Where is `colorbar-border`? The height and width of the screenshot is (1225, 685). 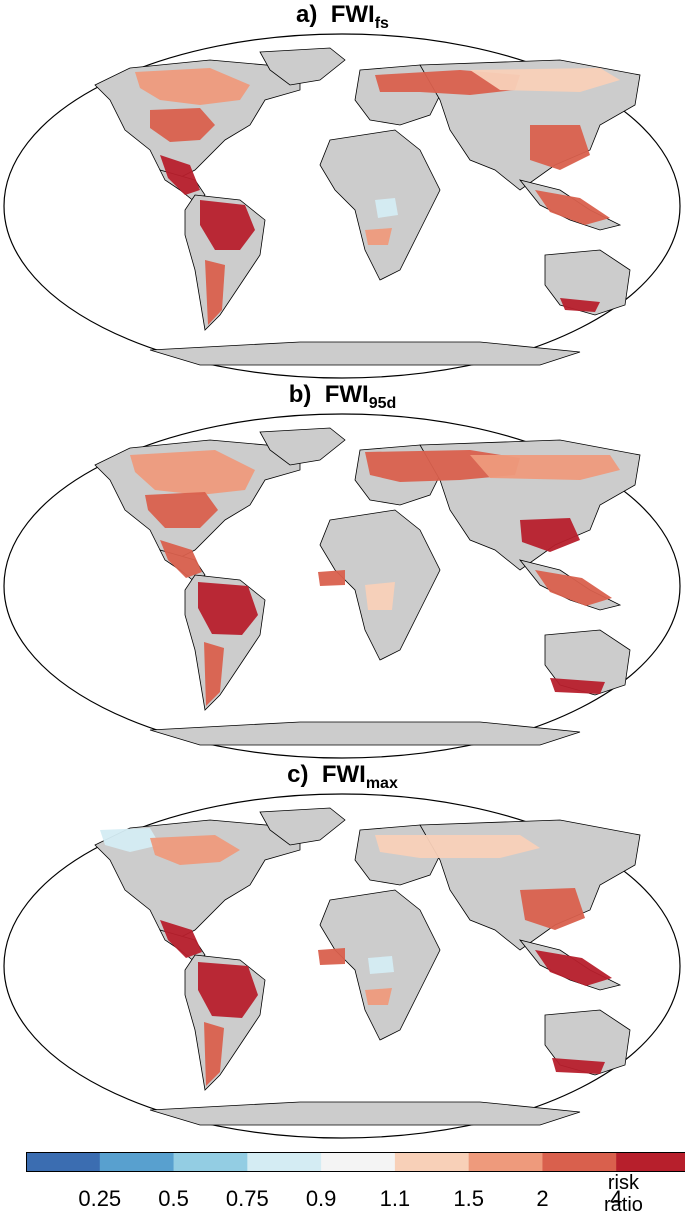
colorbar-border is located at coordinates (355, 1162).